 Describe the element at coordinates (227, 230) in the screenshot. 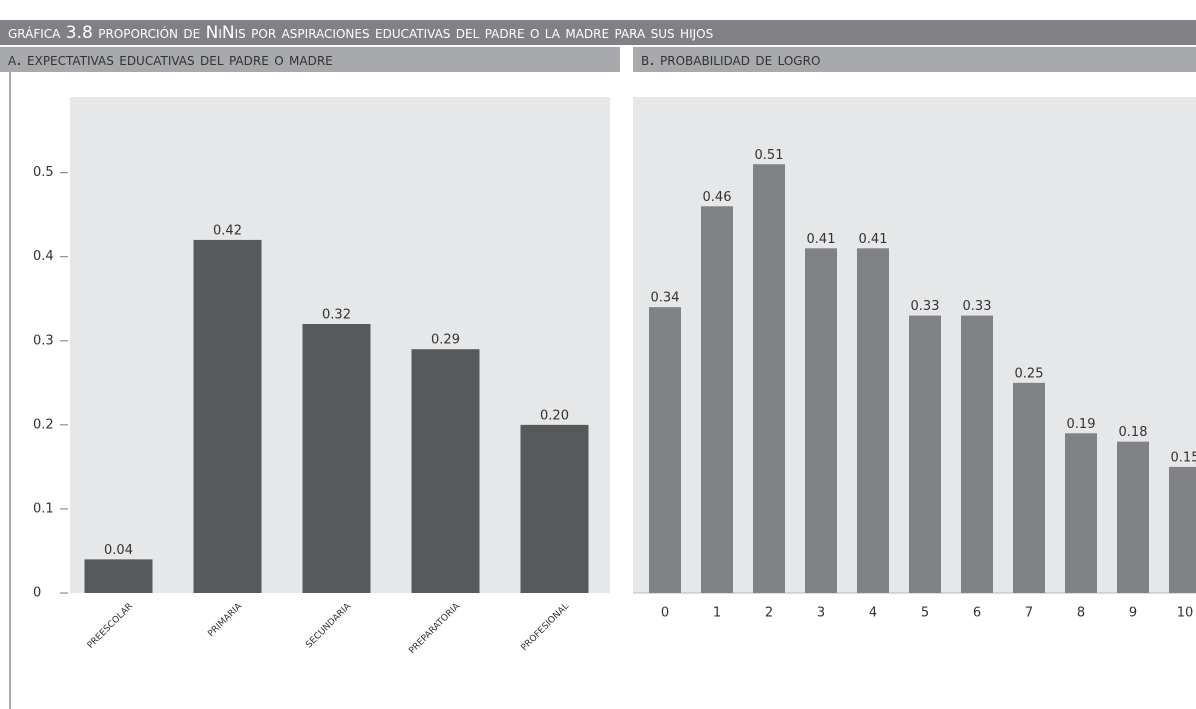

I see `value-label: 0.42` at that location.